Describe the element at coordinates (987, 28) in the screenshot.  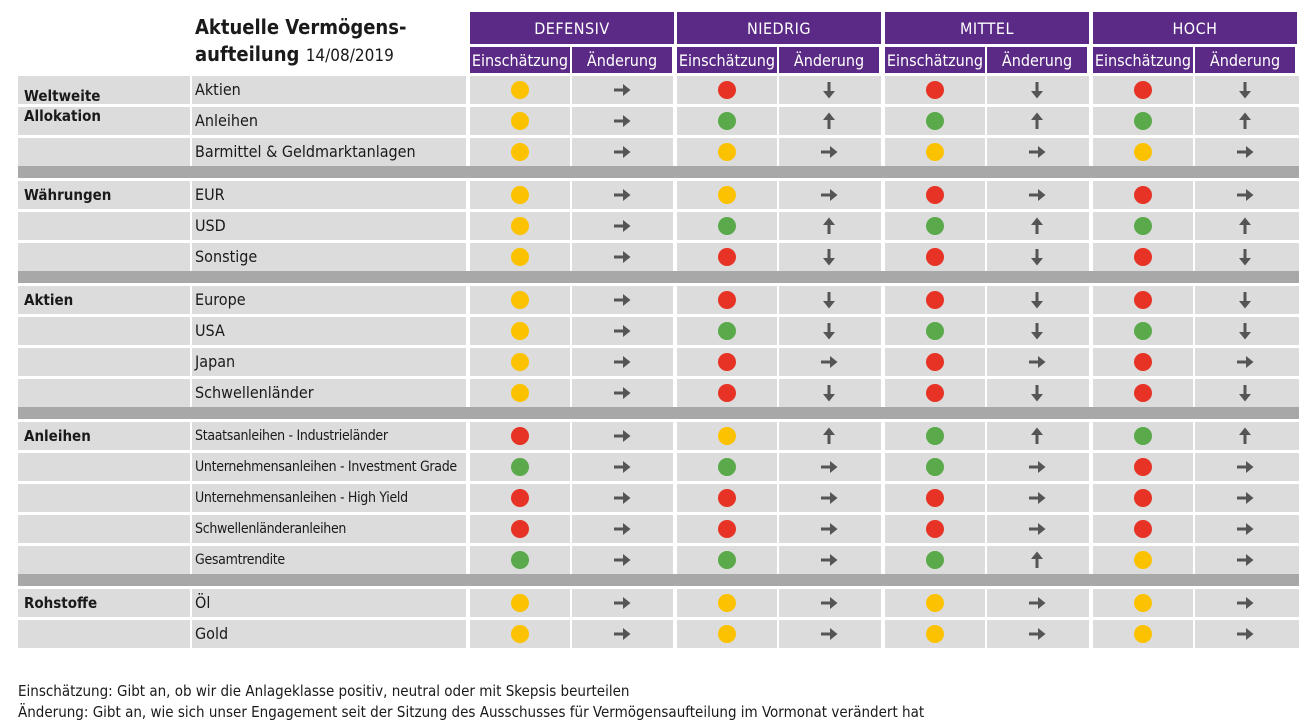
I see `profile-header-mittel: MITTEL` at that location.